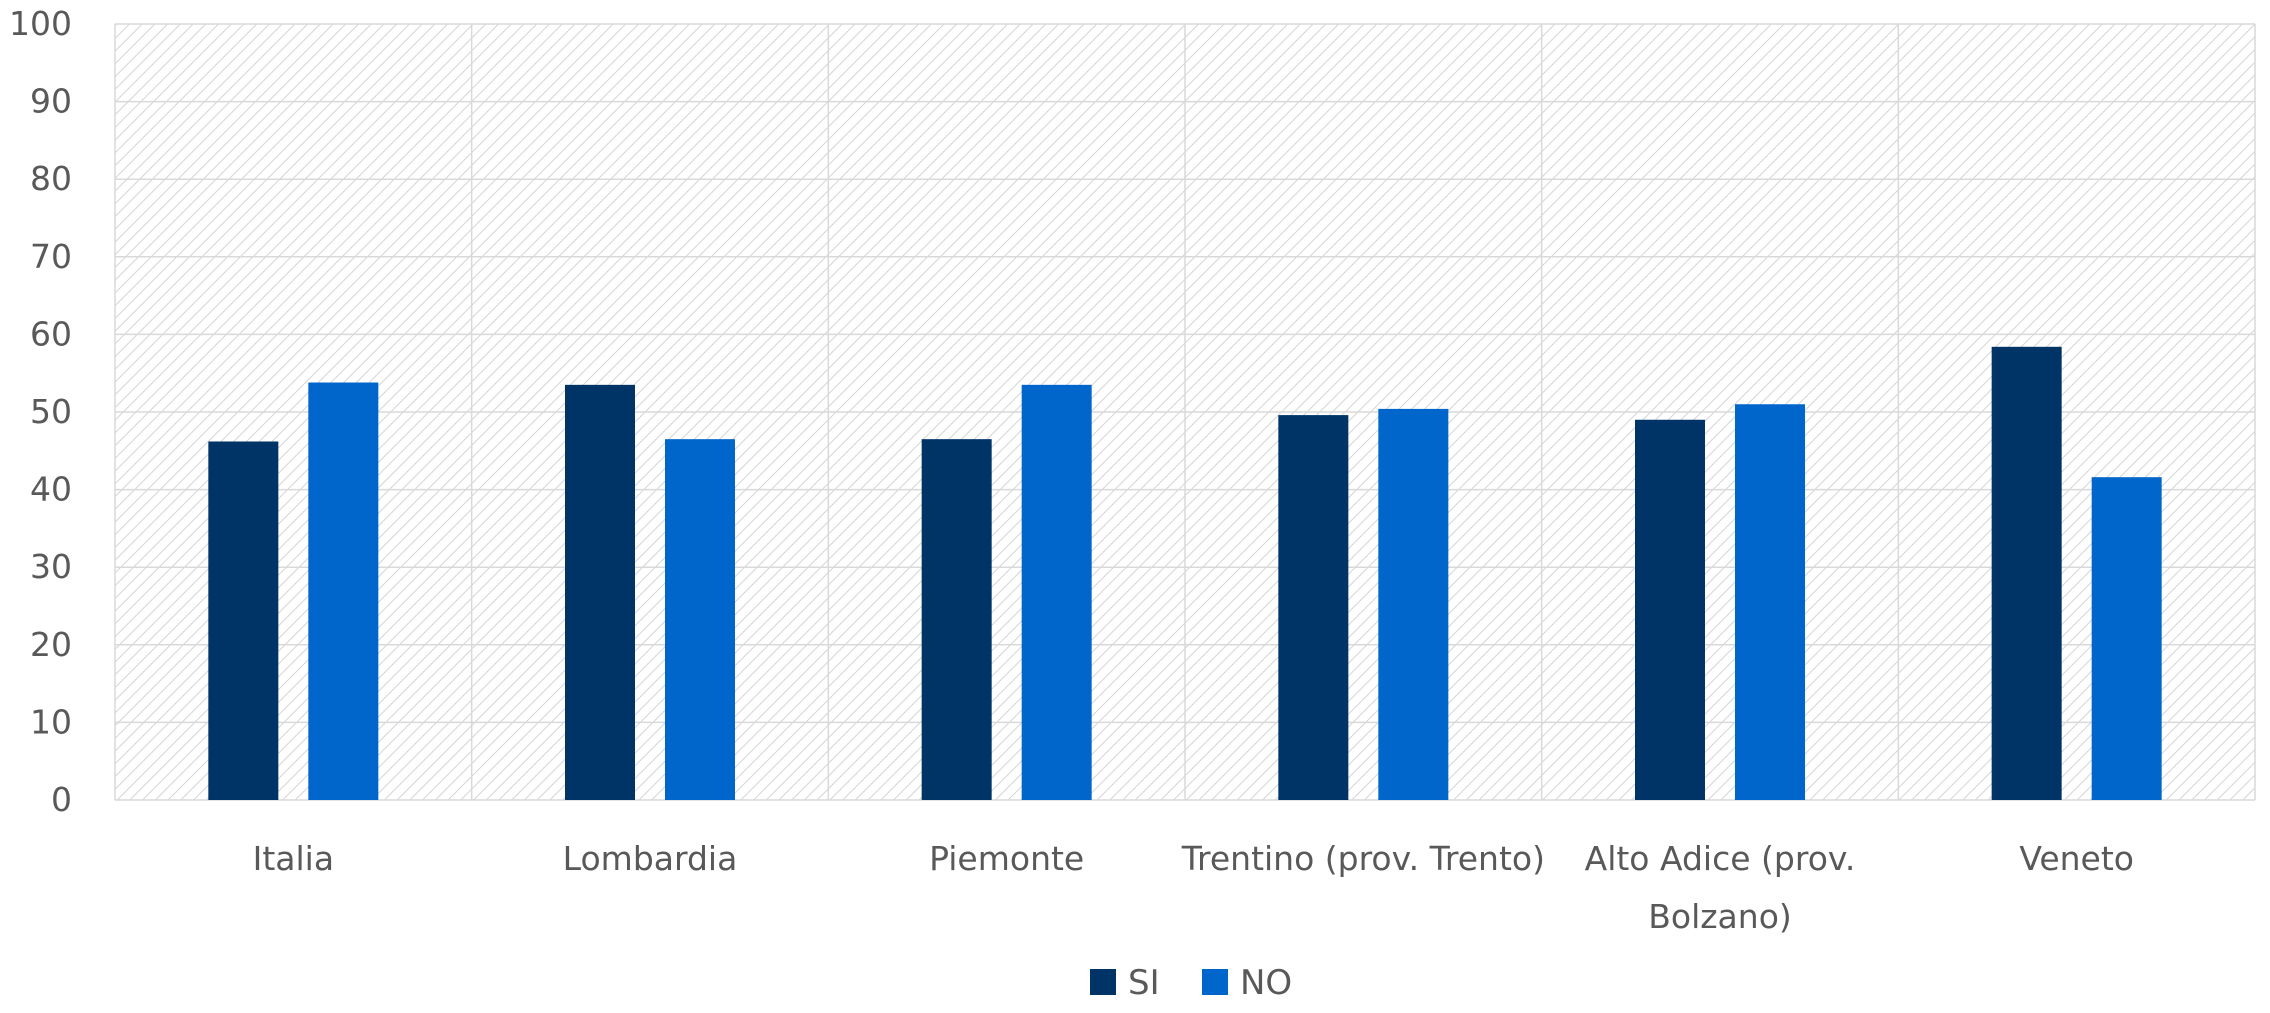 The height and width of the screenshot is (1013, 2270). Describe the element at coordinates (51, 721) in the screenshot. I see `y-tick-label: 10` at that location.